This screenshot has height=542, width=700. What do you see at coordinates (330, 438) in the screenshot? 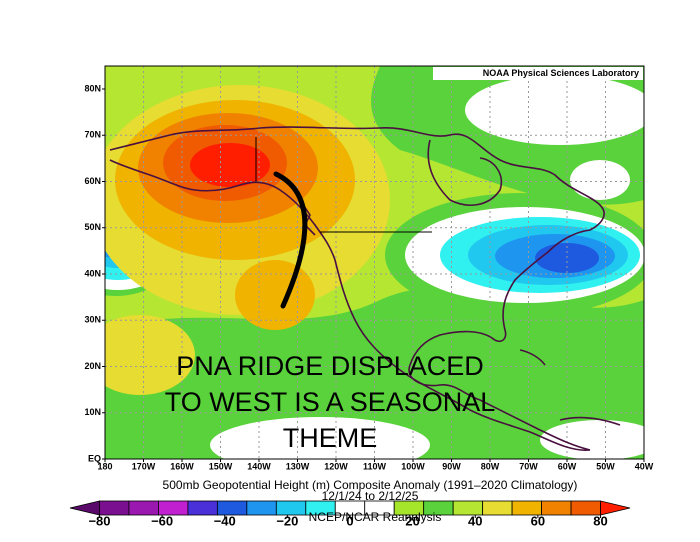
I see `annotation-line: THEME` at bounding box center [330, 438].